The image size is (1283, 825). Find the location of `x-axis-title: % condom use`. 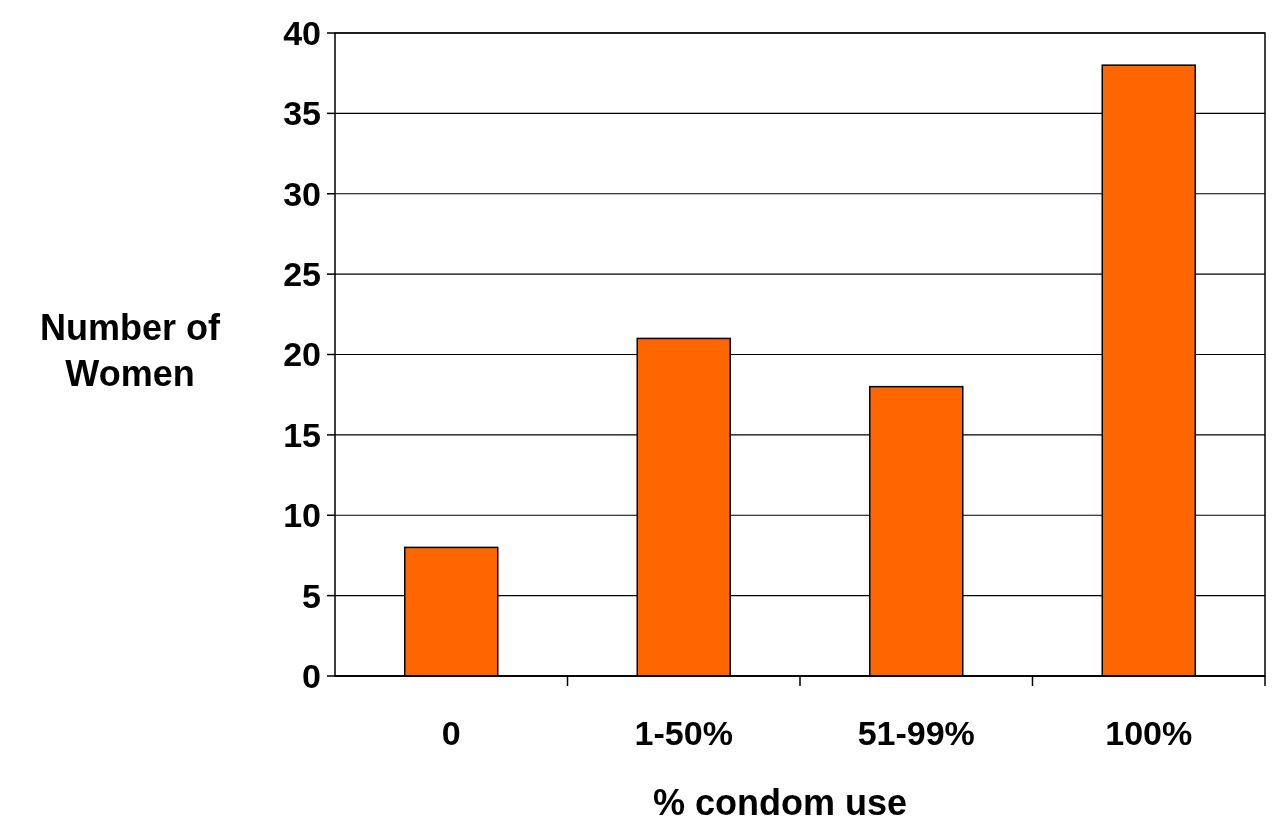

x-axis-title: % condom use is located at coordinates (780, 802).